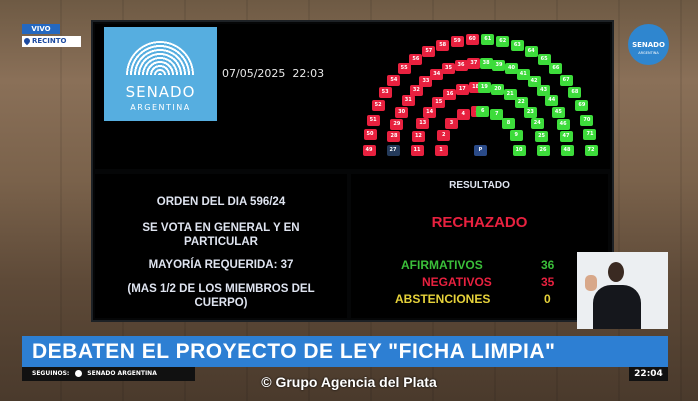 This screenshot has height=401, width=698. What do you see at coordinates (160, 107) in the screenshot?
I see `logo-subtitle: ARGENTINA` at bounding box center [160, 107].